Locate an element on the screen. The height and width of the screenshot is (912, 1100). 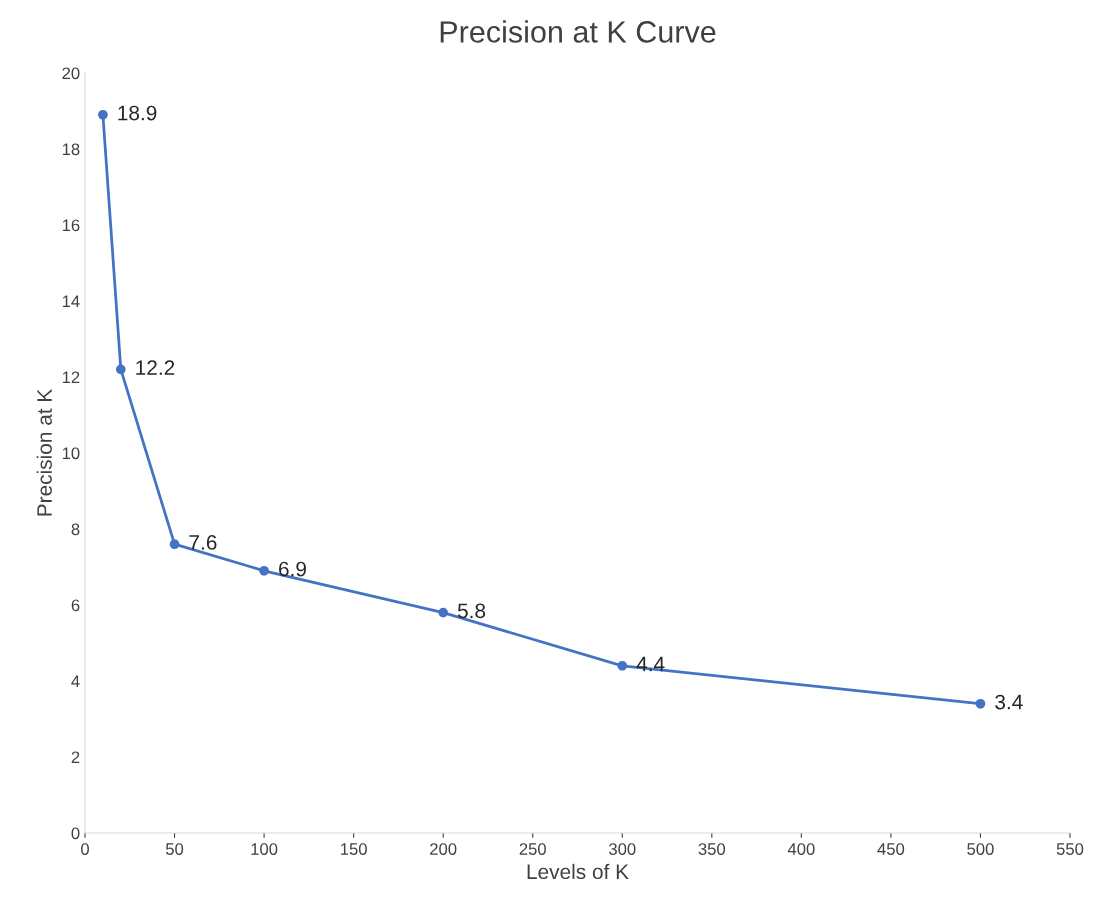
x-tick-label: 100 is located at coordinates (264, 849).